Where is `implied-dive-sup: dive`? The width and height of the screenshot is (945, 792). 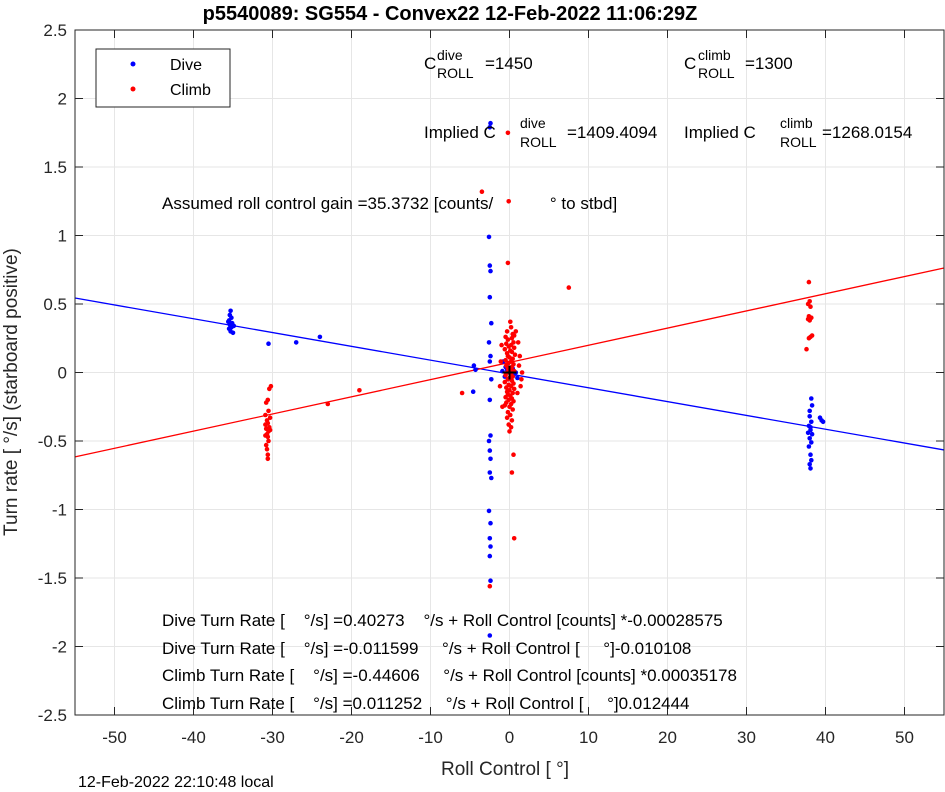
implied-dive-sup: dive is located at coordinates (533, 123).